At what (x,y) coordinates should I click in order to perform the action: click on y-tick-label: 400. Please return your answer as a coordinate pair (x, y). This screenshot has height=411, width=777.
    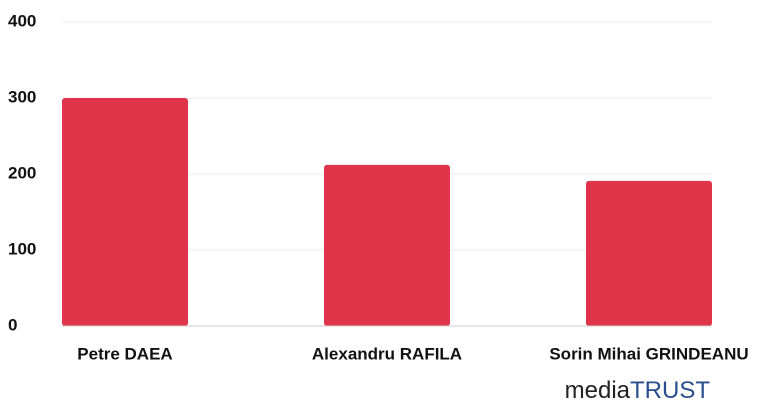
    Looking at the image, I should click on (22, 20).